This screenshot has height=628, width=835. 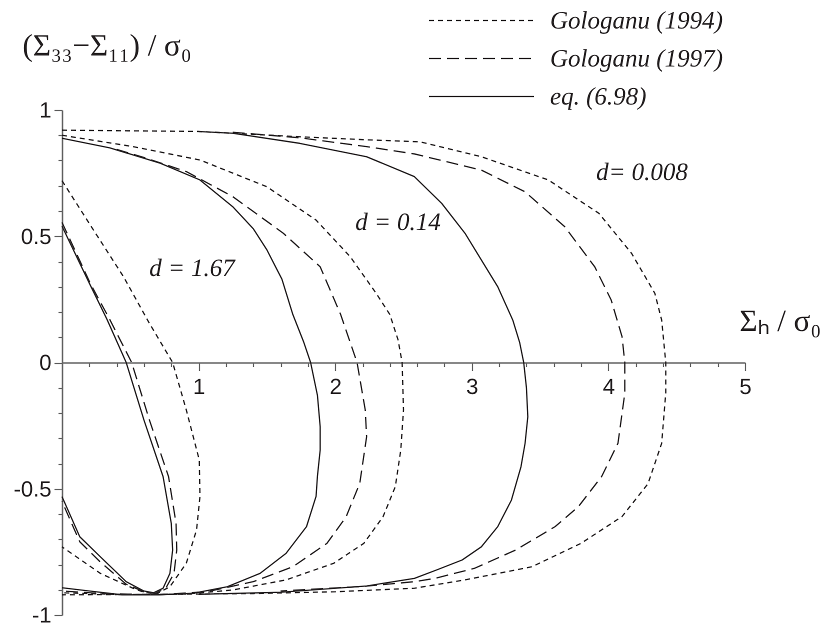 I want to click on y-tick-label: 0, so click(x=45, y=362).